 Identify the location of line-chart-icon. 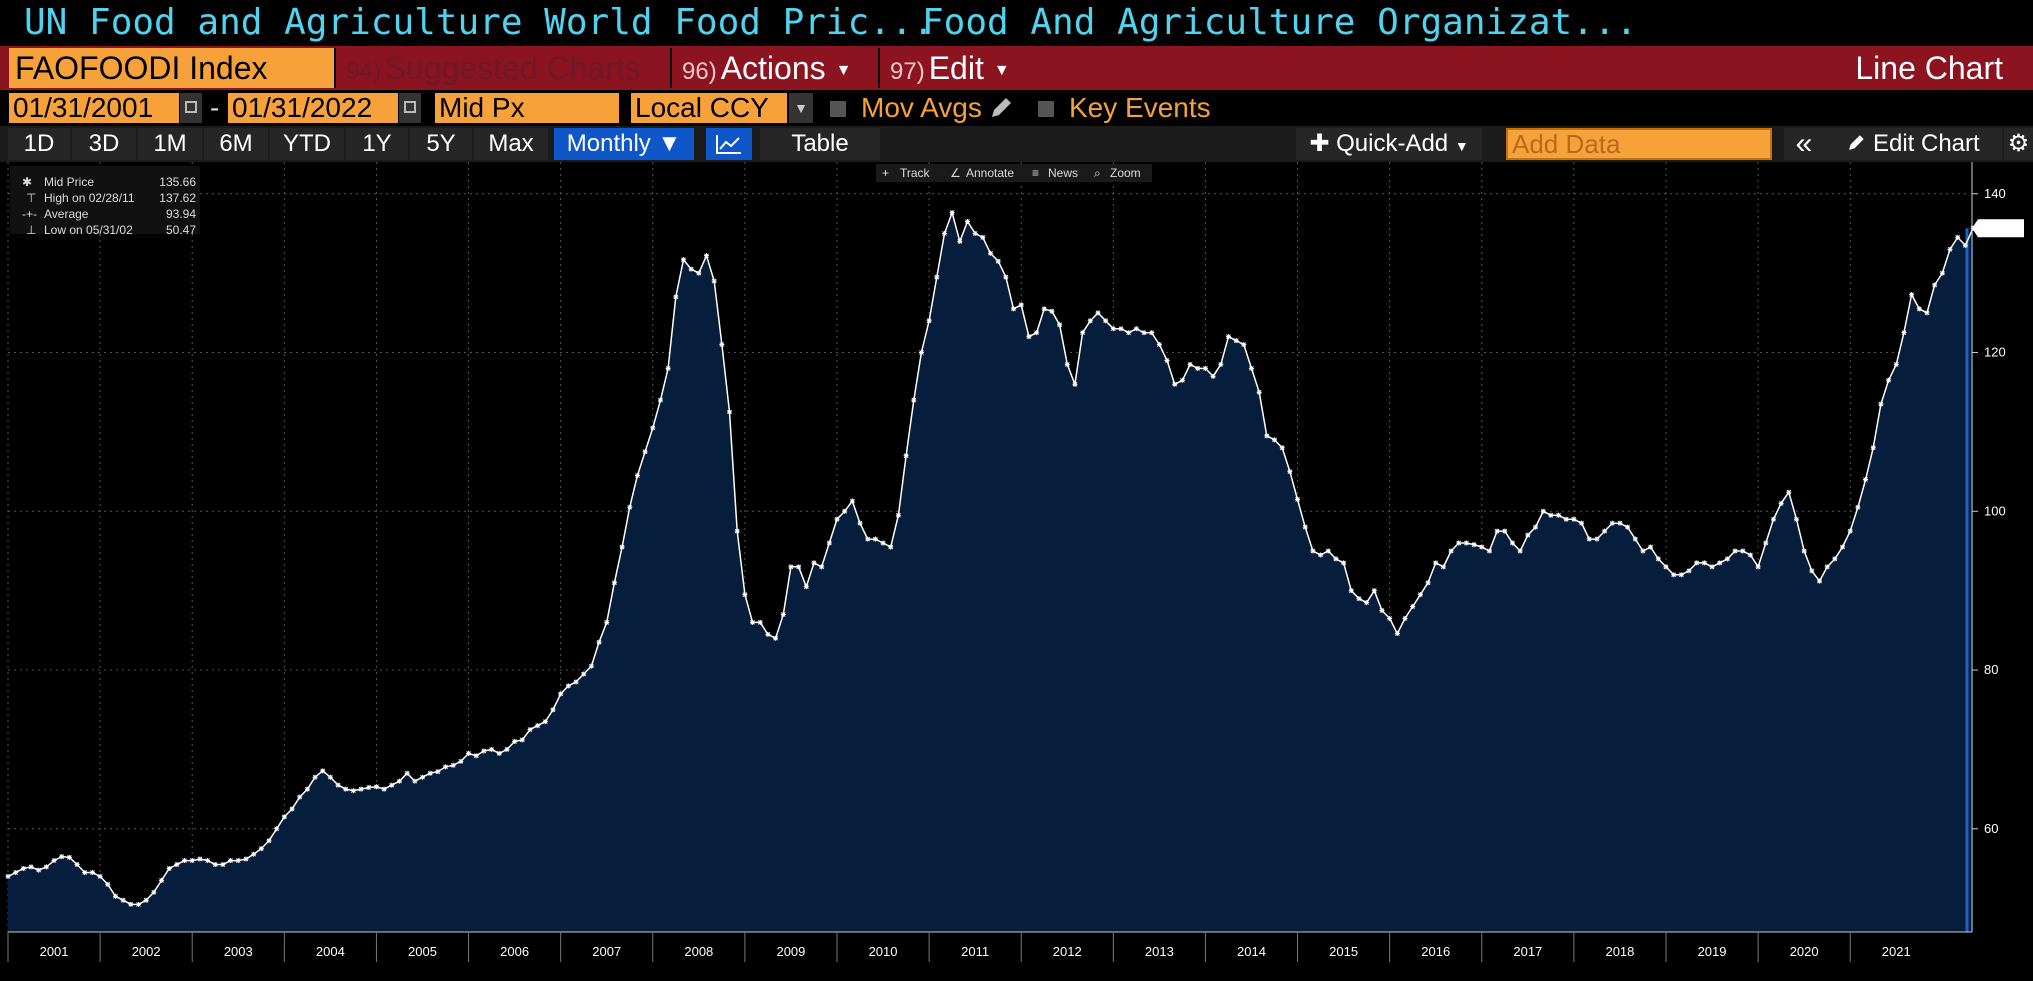
(729, 144).